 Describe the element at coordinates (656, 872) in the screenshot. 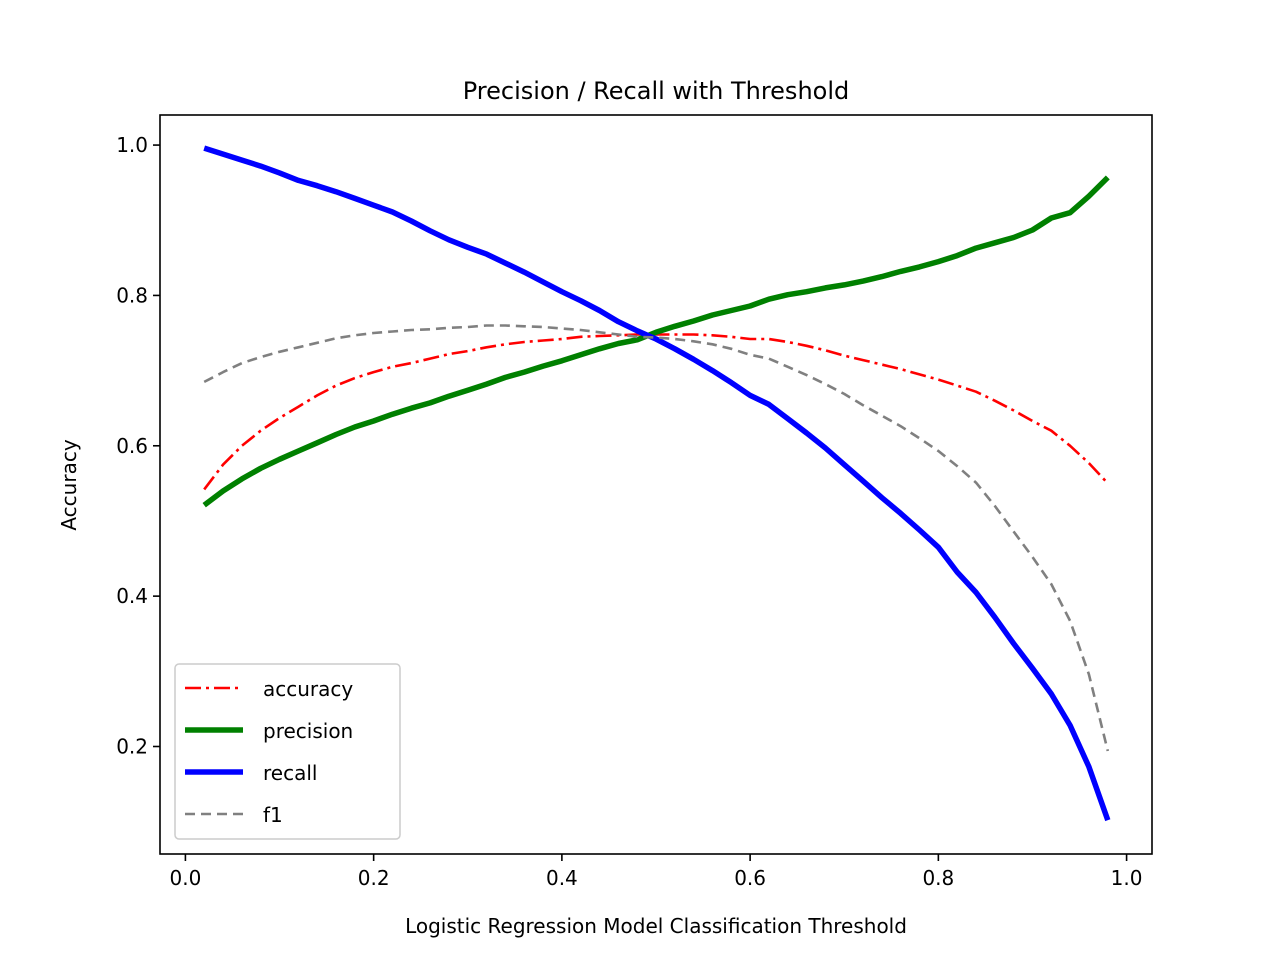

I see `x-axis-ticks: 0.0 0.2 0.4 0.6 0.8 1.0` at that location.